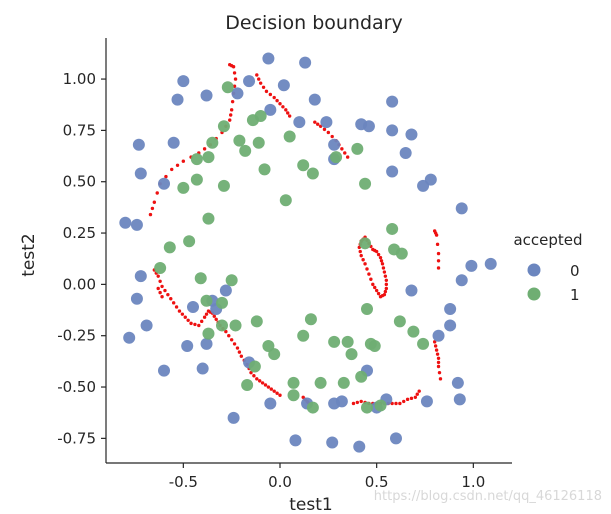  What do you see at coordinates (76, 336) in the screenshot?
I see `y-tick-label: -0.25` at bounding box center [76, 336].